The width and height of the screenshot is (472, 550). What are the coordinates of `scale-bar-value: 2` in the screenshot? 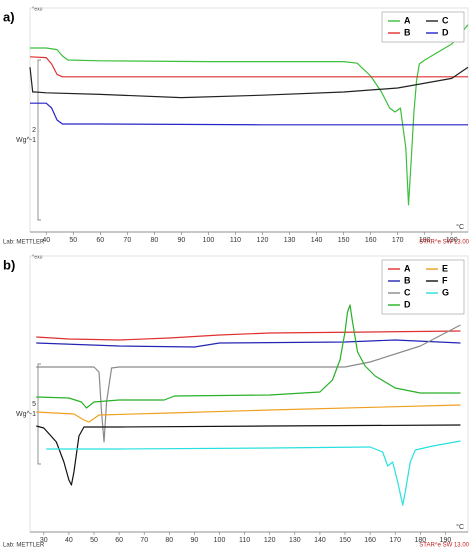 It's located at (34, 130).